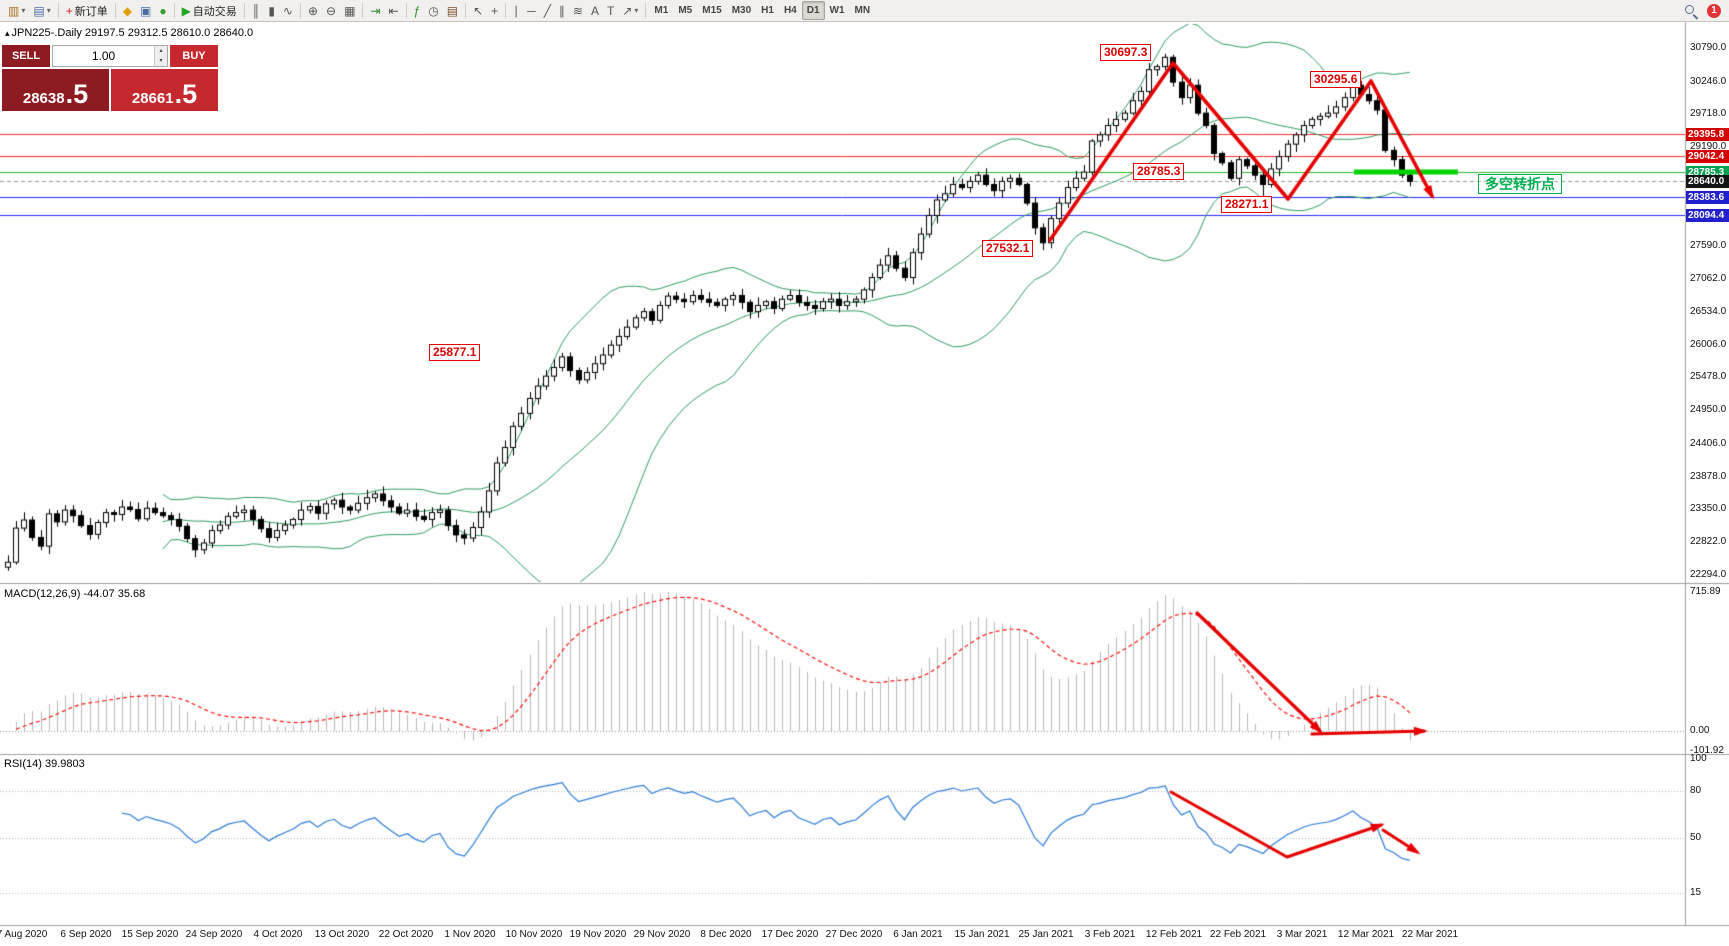 The width and height of the screenshot is (1729, 946). I want to click on vertical-line-icon: ∣, so click(516, 10).